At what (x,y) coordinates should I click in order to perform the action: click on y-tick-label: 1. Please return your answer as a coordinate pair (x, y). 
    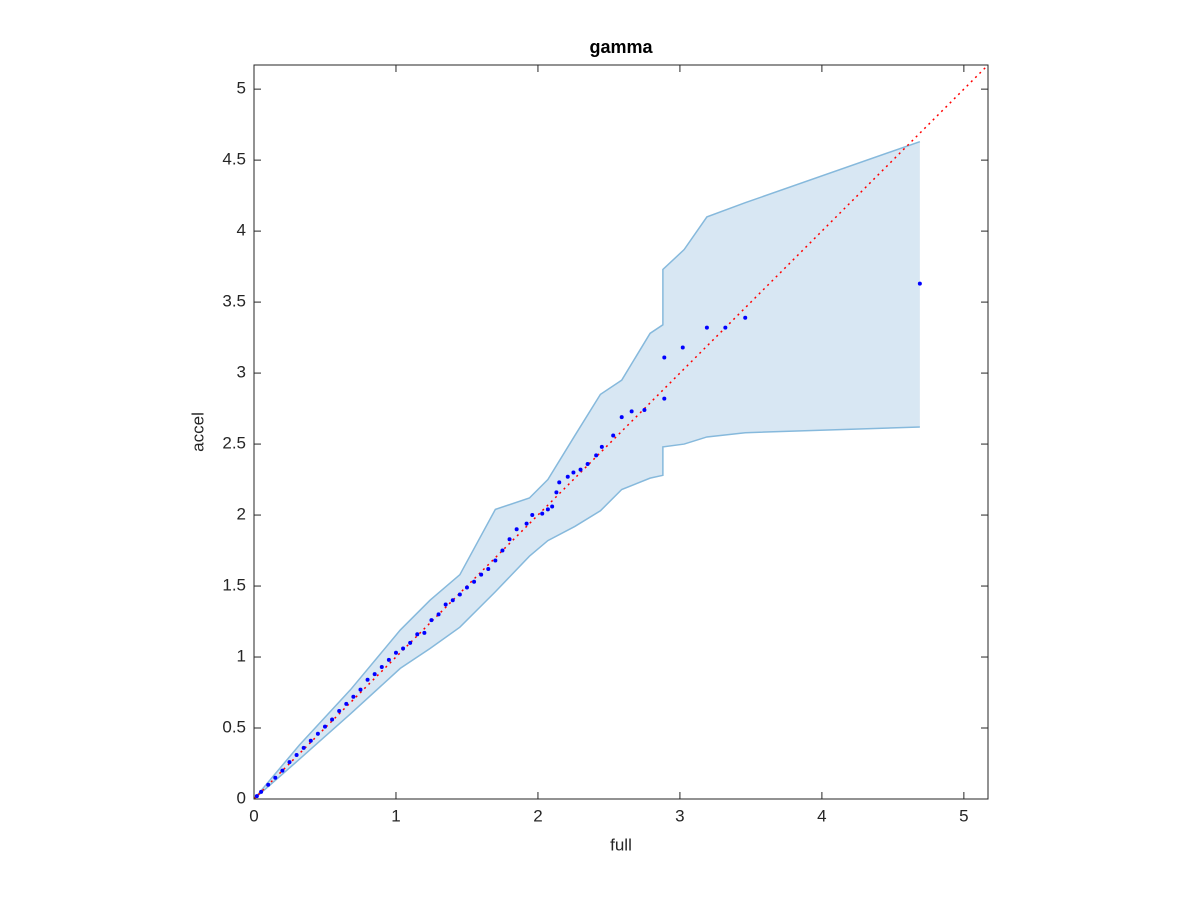
    Looking at the image, I should click on (241, 656).